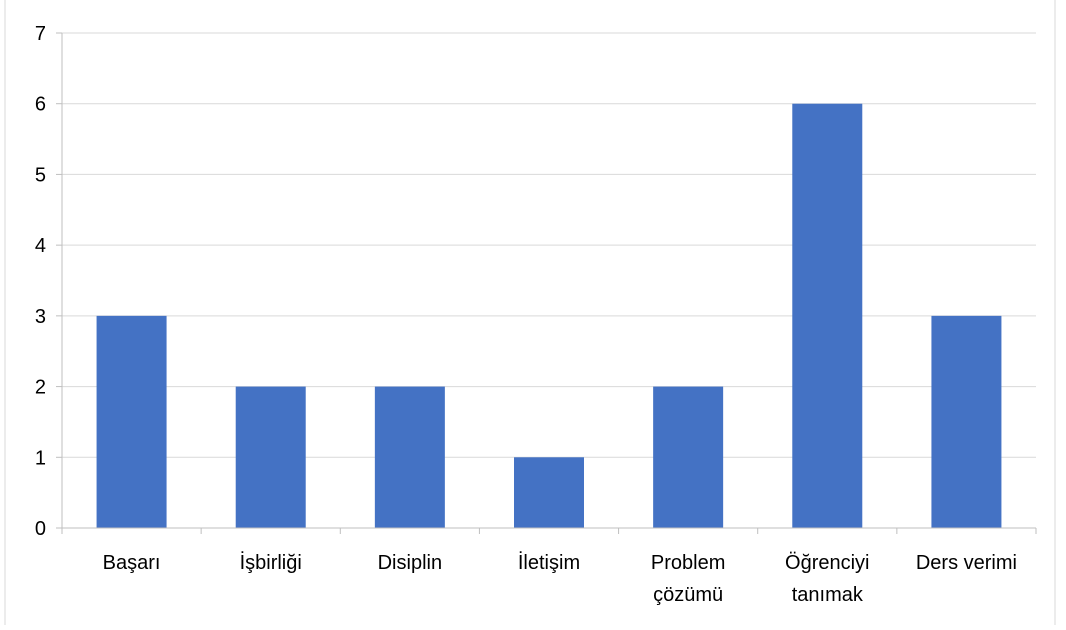  I want to click on x-tick-label: Problem çözümü, so click(688, 579).